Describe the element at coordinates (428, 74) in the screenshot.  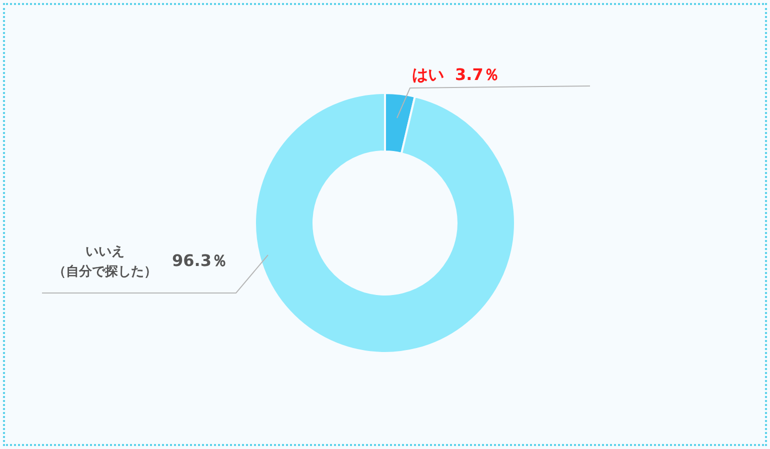
I see `slice-label: はい` at that location.